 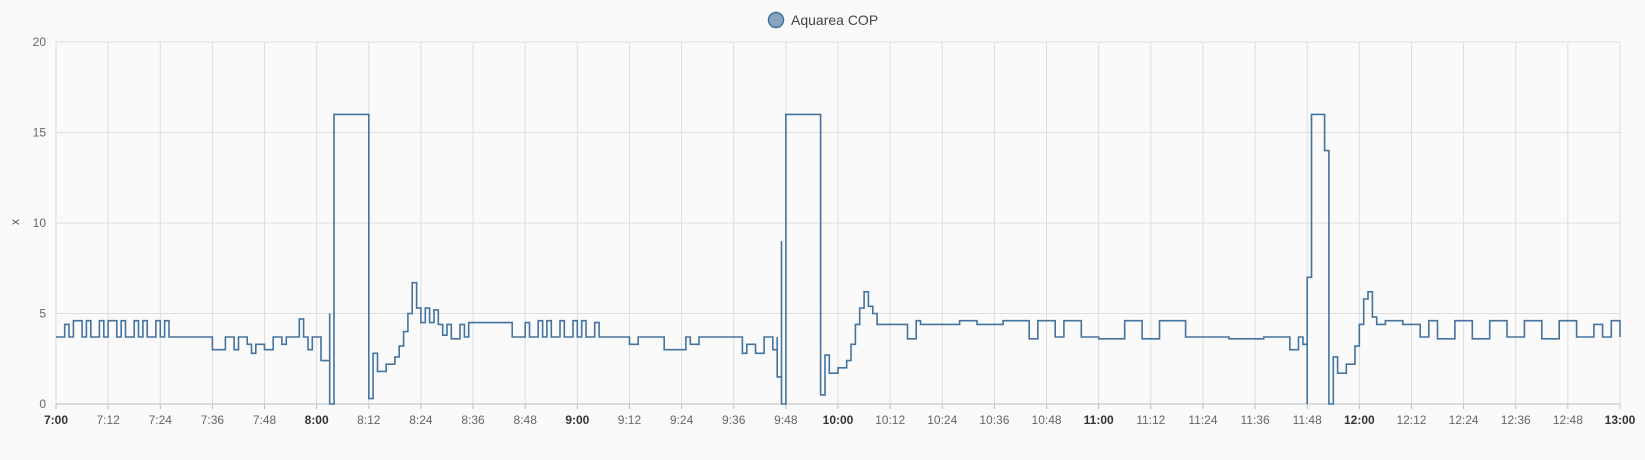 I want to click on x-tick-label: 12:48, so click(x=1568, y=420).